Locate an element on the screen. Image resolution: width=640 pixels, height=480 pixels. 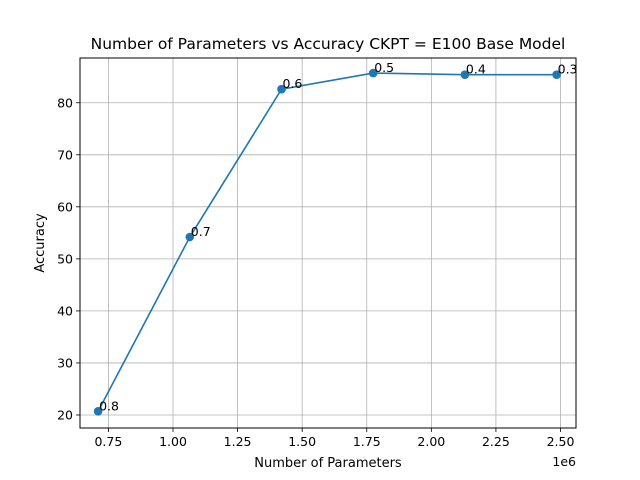
y-tick-label: 60 is located at coordinates (65, 206).